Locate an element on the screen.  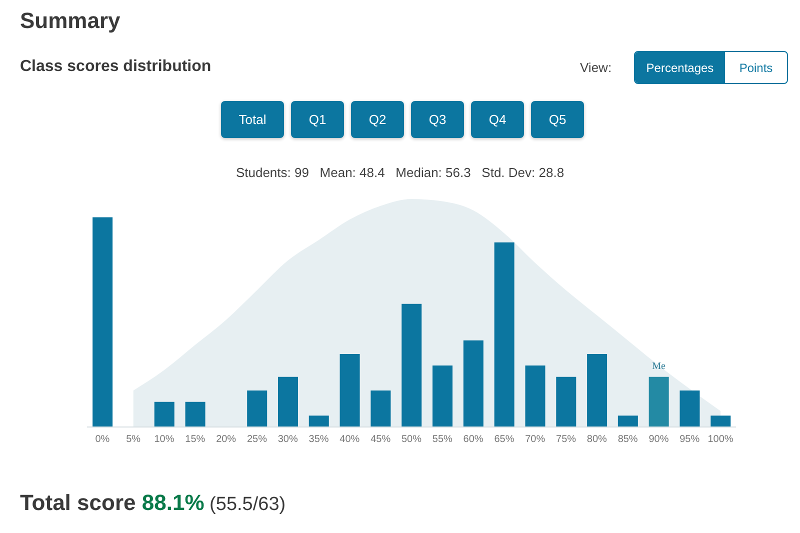
annotation: Me is located at coordinates (659, 366).